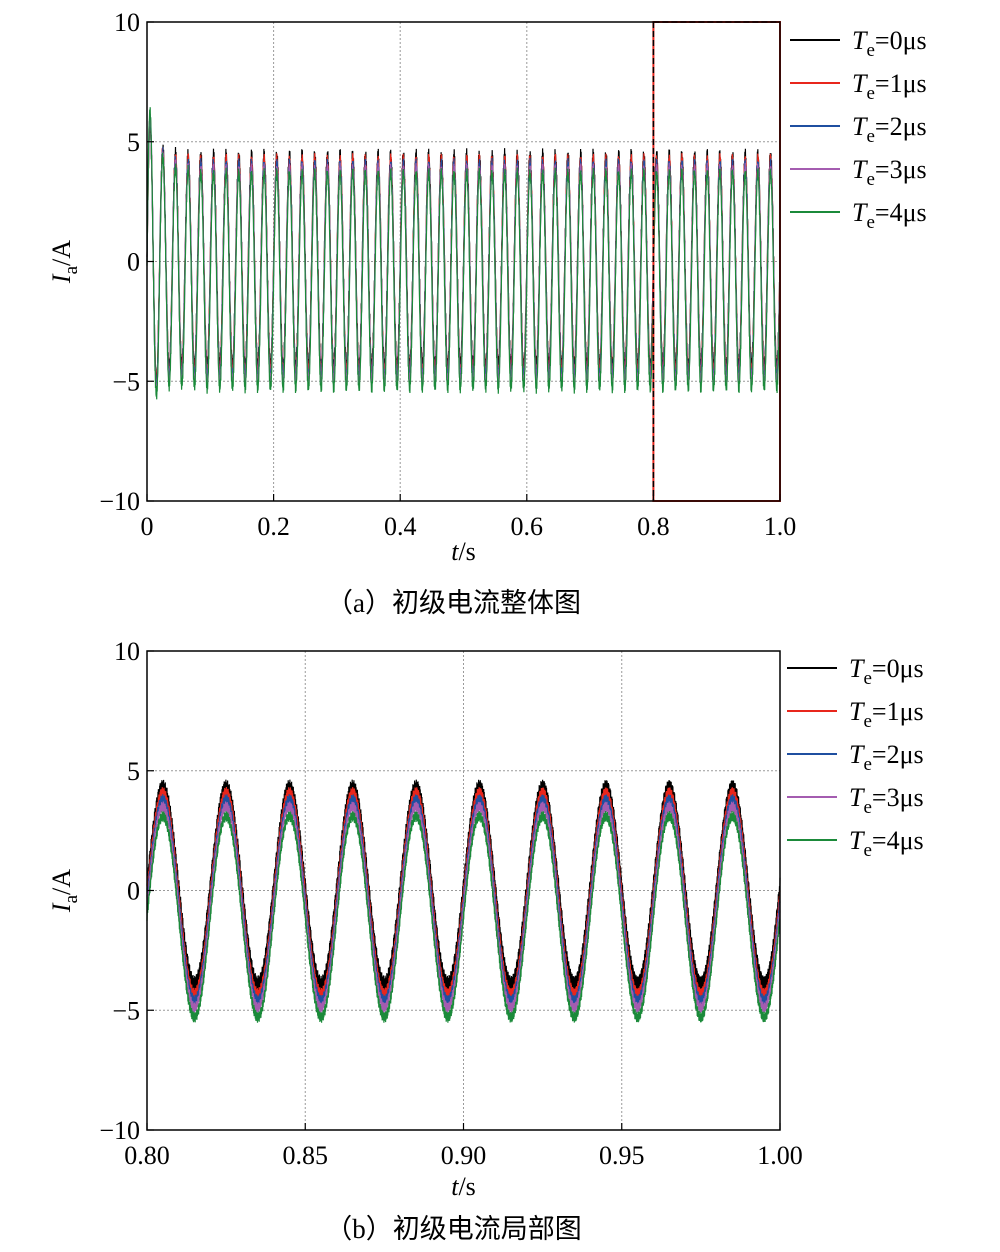 Image resolution: width=1000 pixels, height=1252 pixels. What do you see at coordinates (147, 526) in the screenshot?
I see `x-tick-label: 0` at bounding box center [147, 526].